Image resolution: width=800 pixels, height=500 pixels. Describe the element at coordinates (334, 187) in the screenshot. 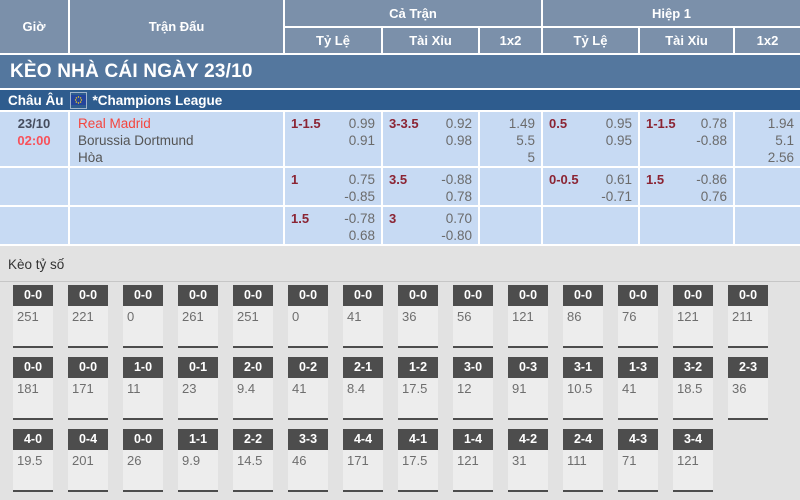

I see `odds-cell-ft-handicap-r2: 1 0.75 -0.85` at that location.